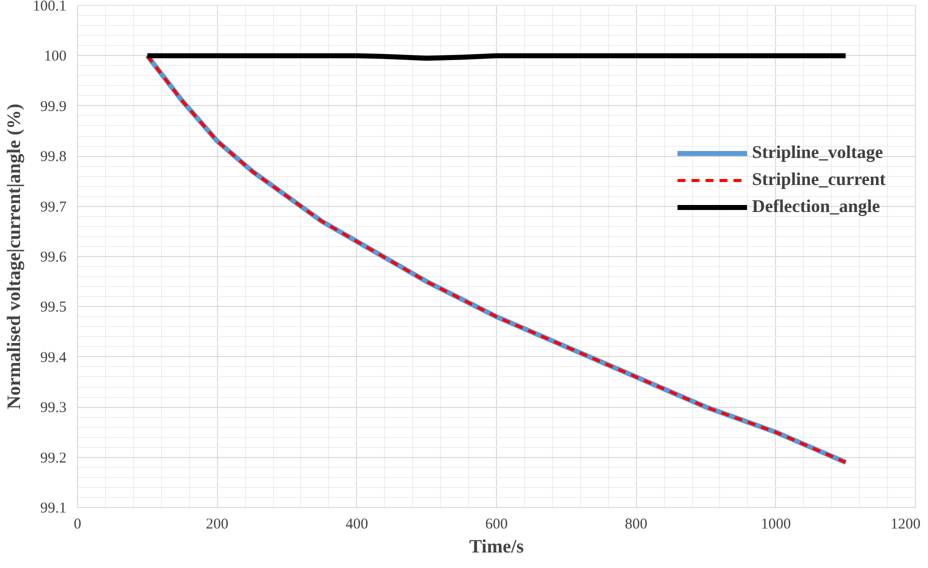 Image resolution: width=928 pixels, height=568 pixels. What do you see at coordinates (636, 524) in the screenshot?
I see `x-tick-label: 800` at bounding box center [636, 524].